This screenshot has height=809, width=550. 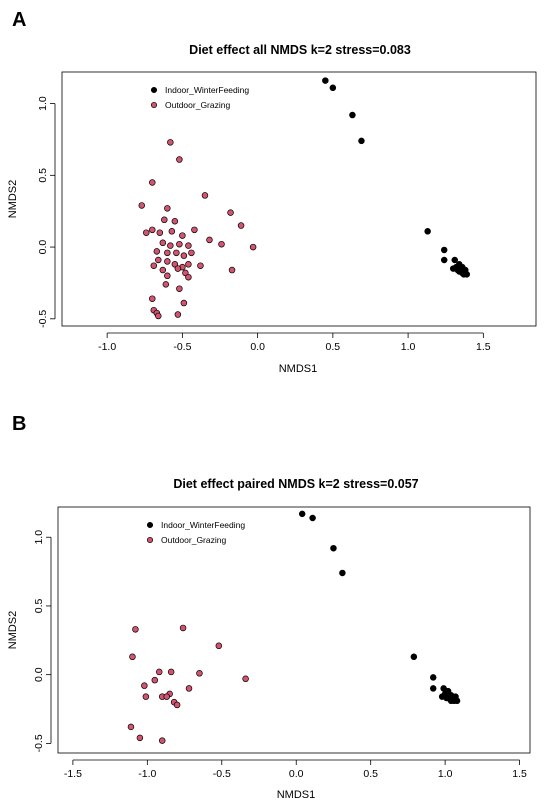 What do you see at coordinates (295, 484) in the screenshot?
I see `chart-title: Diet effect paired NMDS k=2 stress=0.057` at bounding box center [295, 484].